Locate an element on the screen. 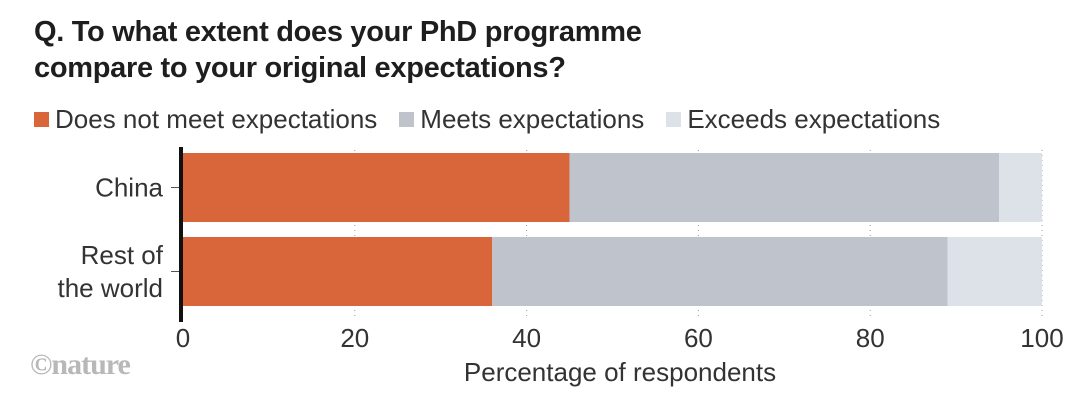 The image size is (1080, 416). category-label-1-line-0: Rest of is located at coordinates (122, 255).